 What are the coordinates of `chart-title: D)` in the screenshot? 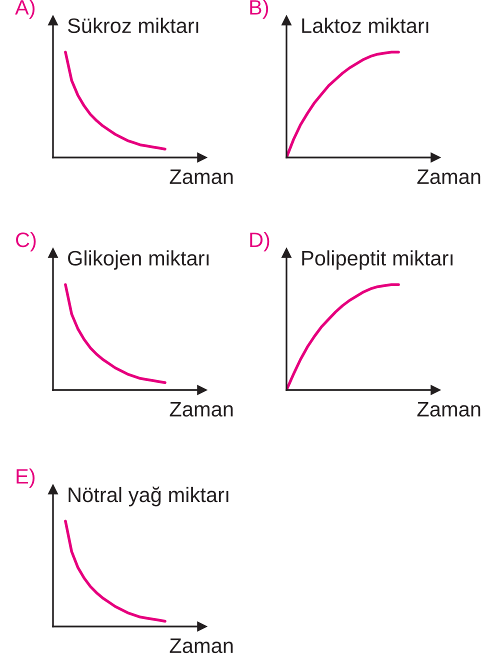 It's located at (260, 242).